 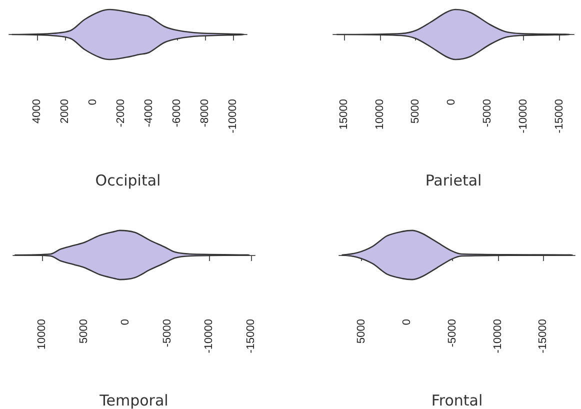 What do you see at coordinates (128, 181) in the screenshot?
I see `x-axis-title: Occipital` at bounding box center [128, 181].